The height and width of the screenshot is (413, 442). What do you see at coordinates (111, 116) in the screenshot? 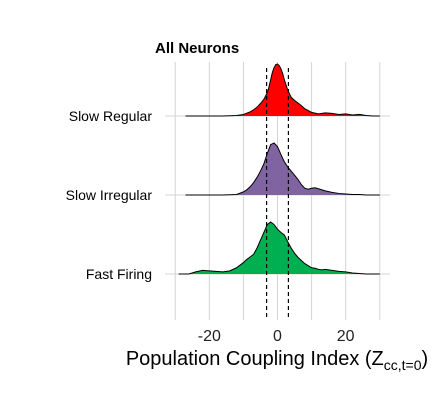
I see `y-label-slow-regular: Slow Regular` at bounding box center [111, 116].